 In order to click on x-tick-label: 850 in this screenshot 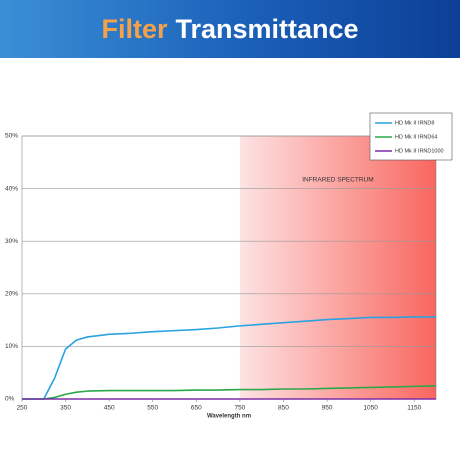, I will do `click(283, 408)`.